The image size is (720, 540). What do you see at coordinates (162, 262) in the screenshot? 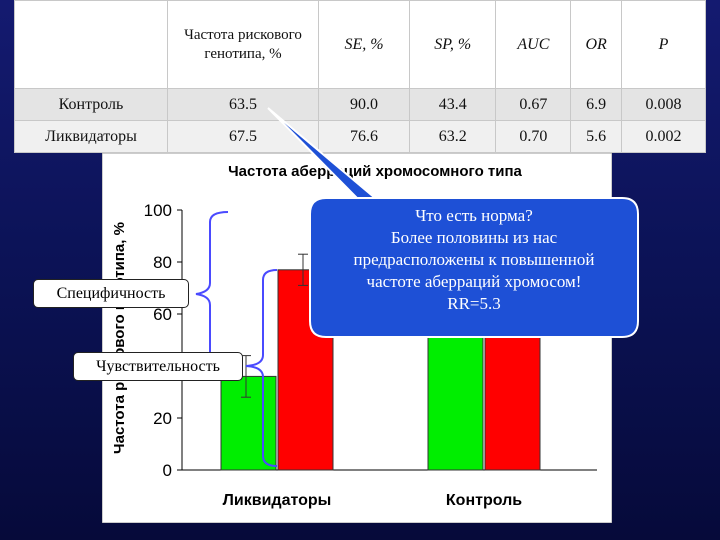
I see `y-tick-label: 80` at bounding box center [162, 262].